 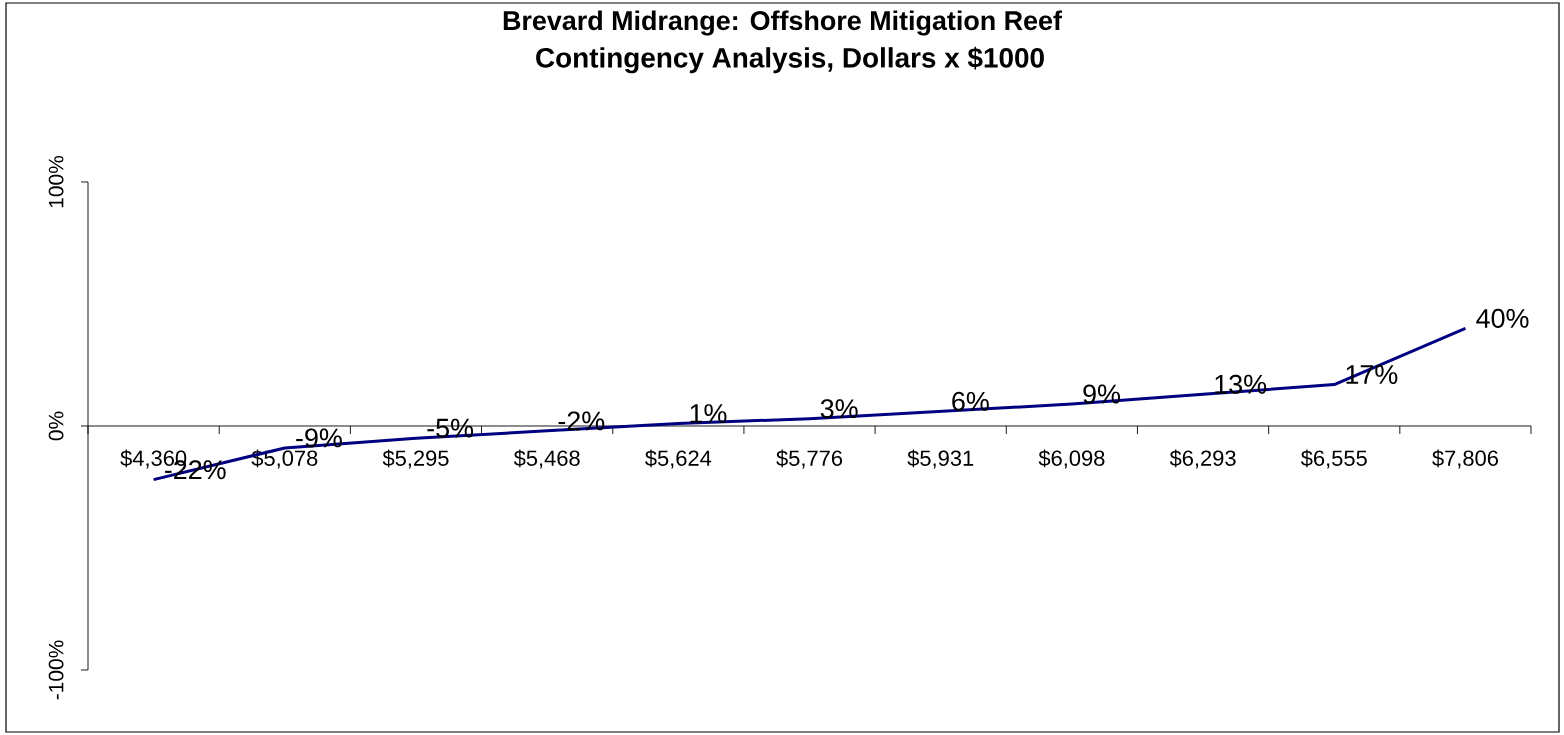 I want to click on y-tick-label: 100%, so click(x=56, y=181).